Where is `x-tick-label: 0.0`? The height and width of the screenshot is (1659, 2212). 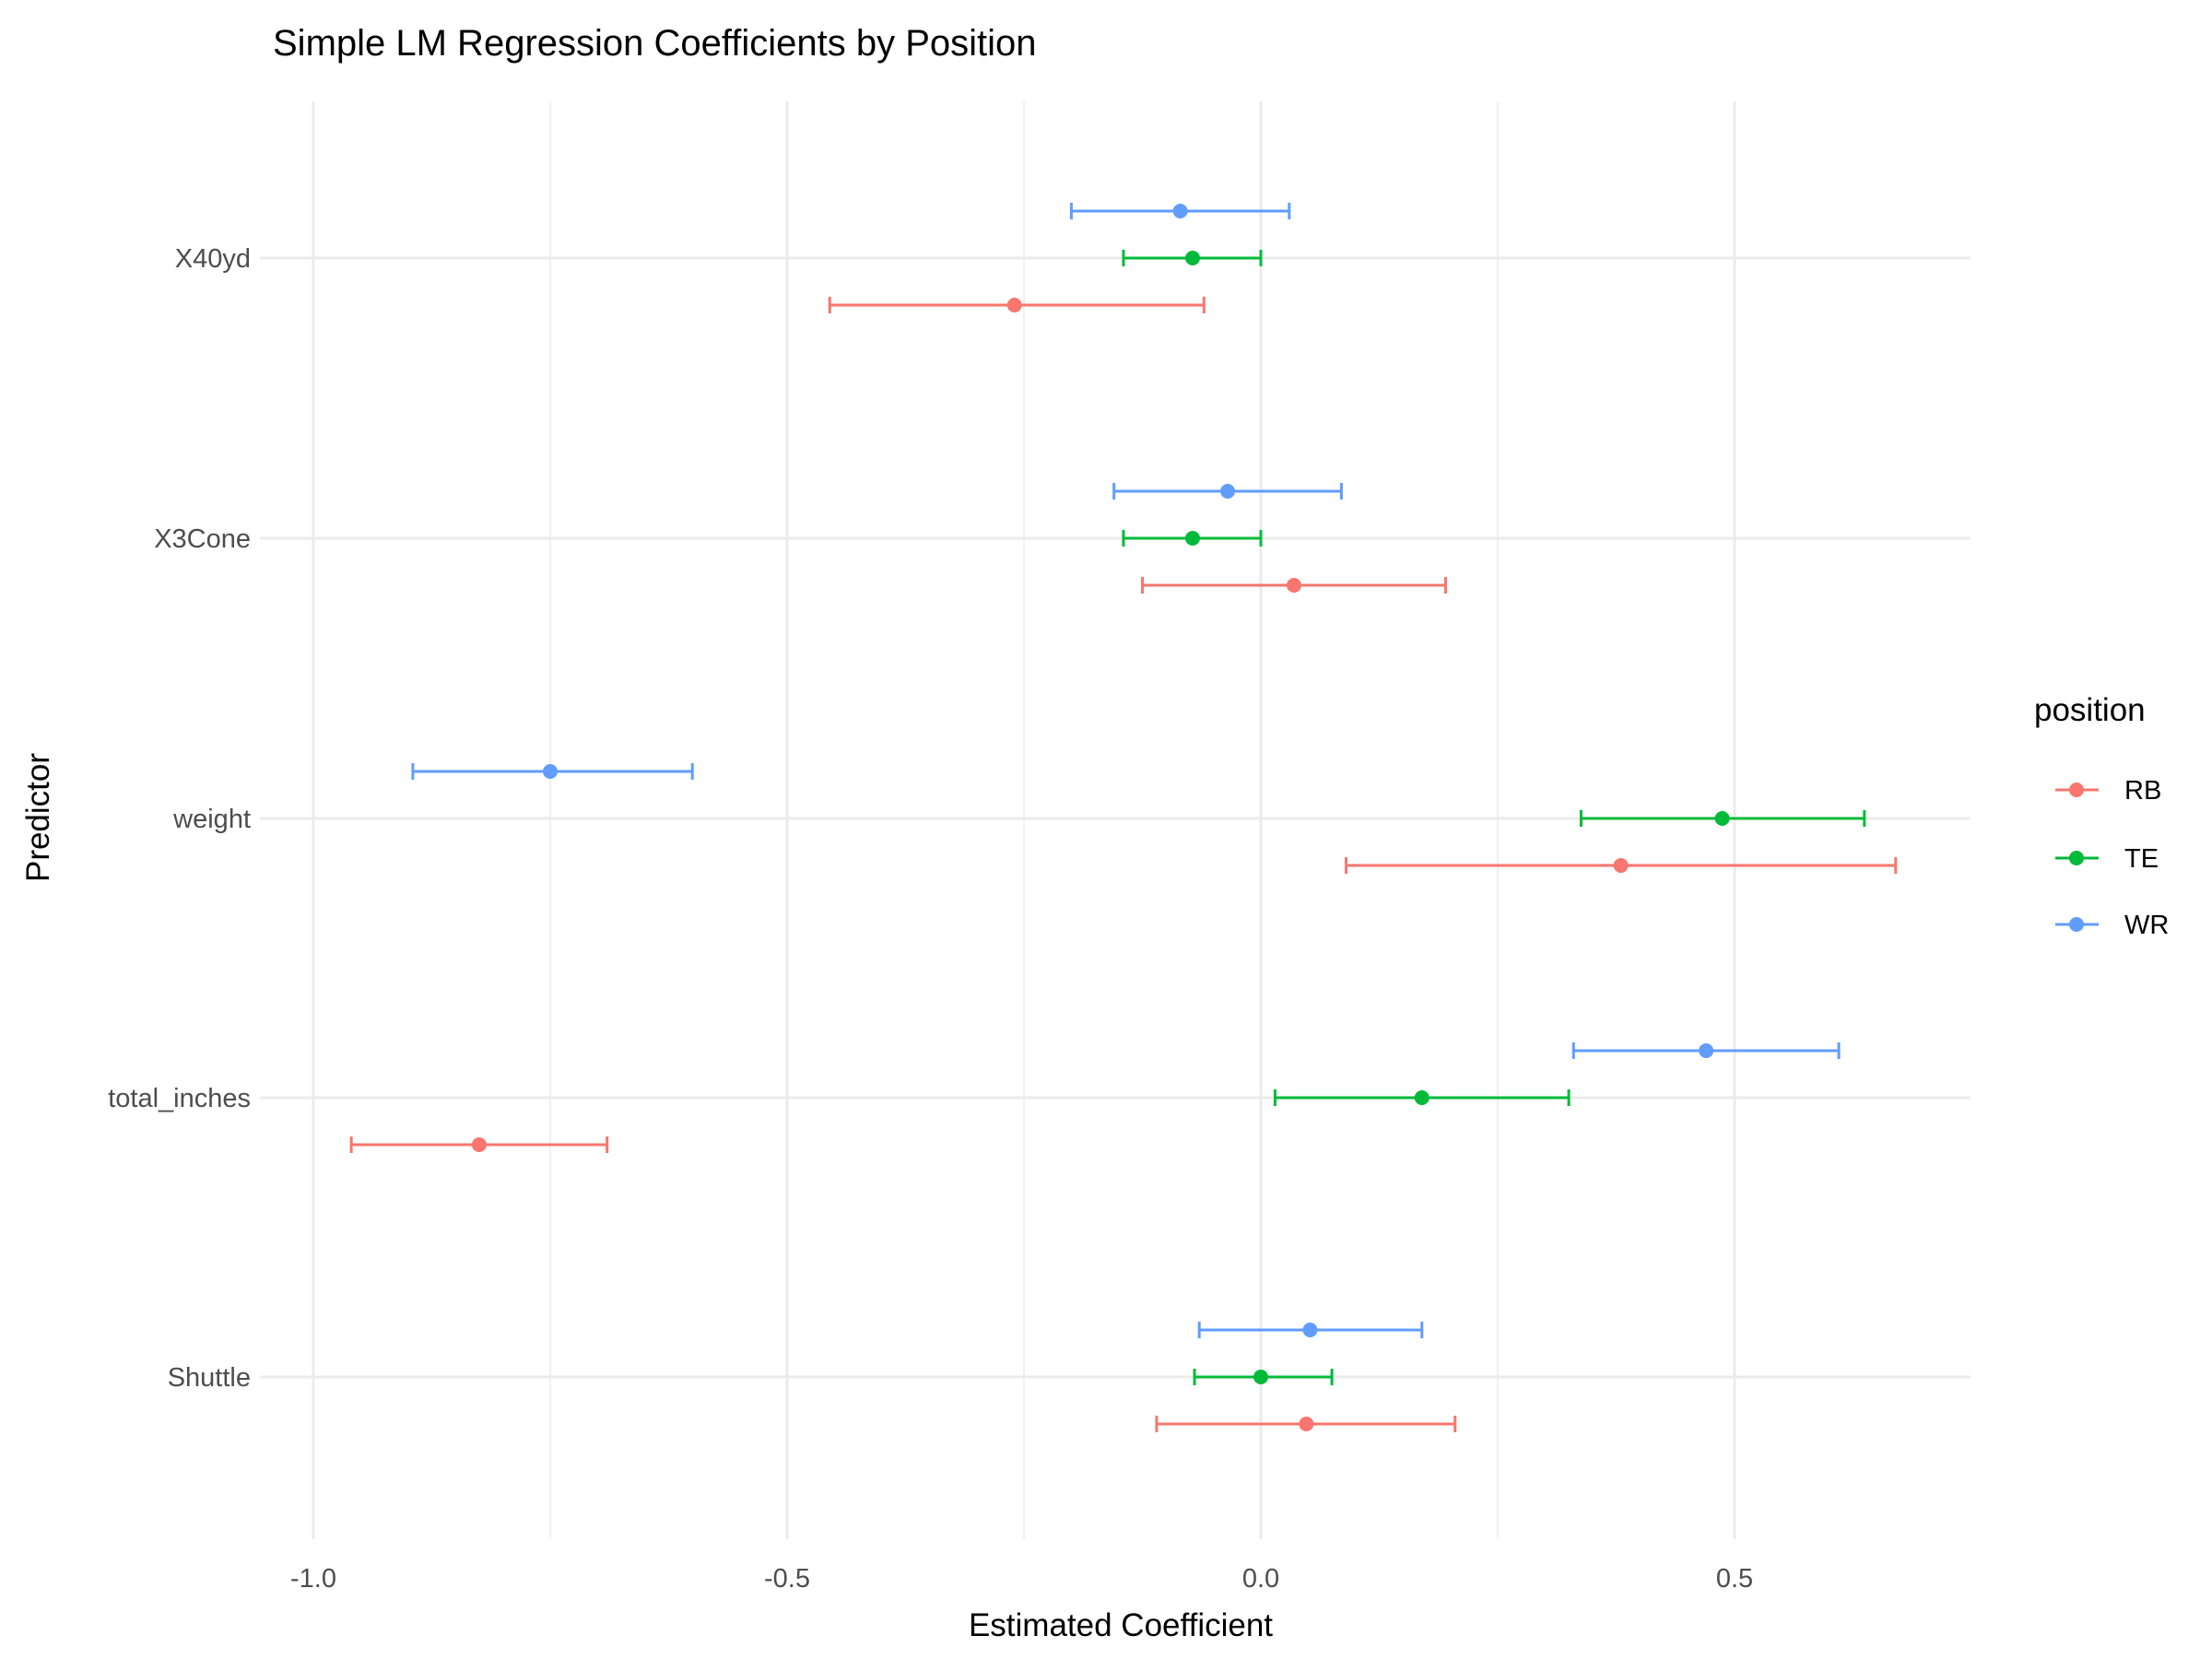
x-tick-label: 0.0 is located at coordinates (1260, 1579).